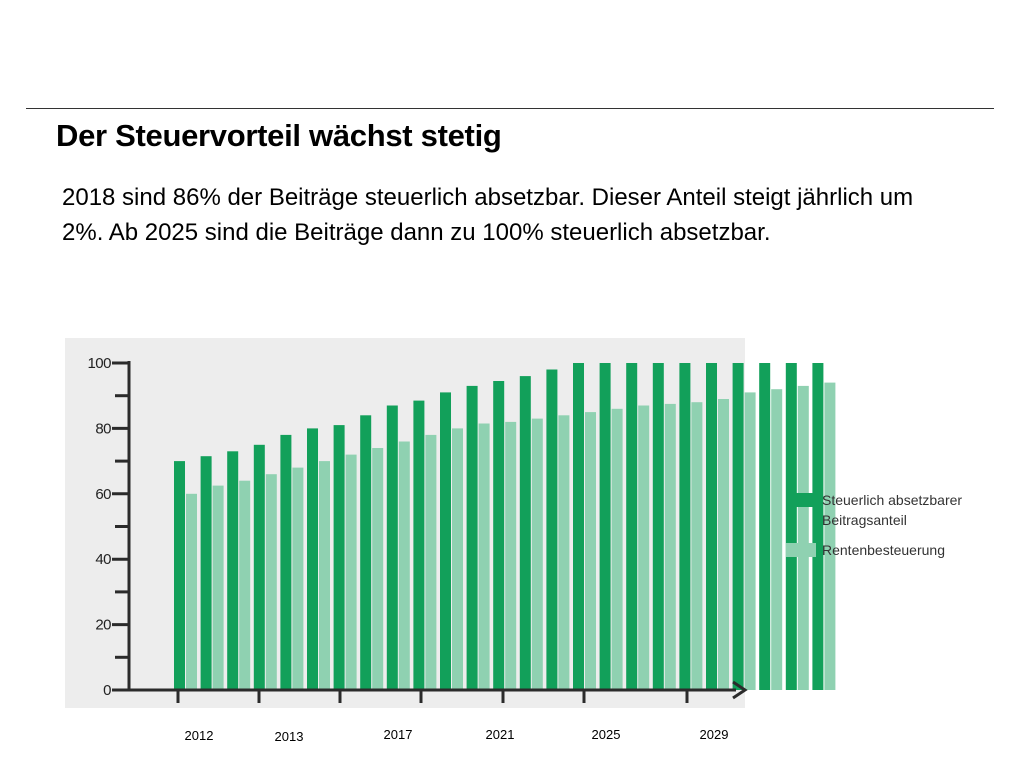 This screenshot has height=768, width=1024. Describe the element at coordinates (404, 565) in the screenshot. I see `bar-rentenbesteuerung-2013` at that location.